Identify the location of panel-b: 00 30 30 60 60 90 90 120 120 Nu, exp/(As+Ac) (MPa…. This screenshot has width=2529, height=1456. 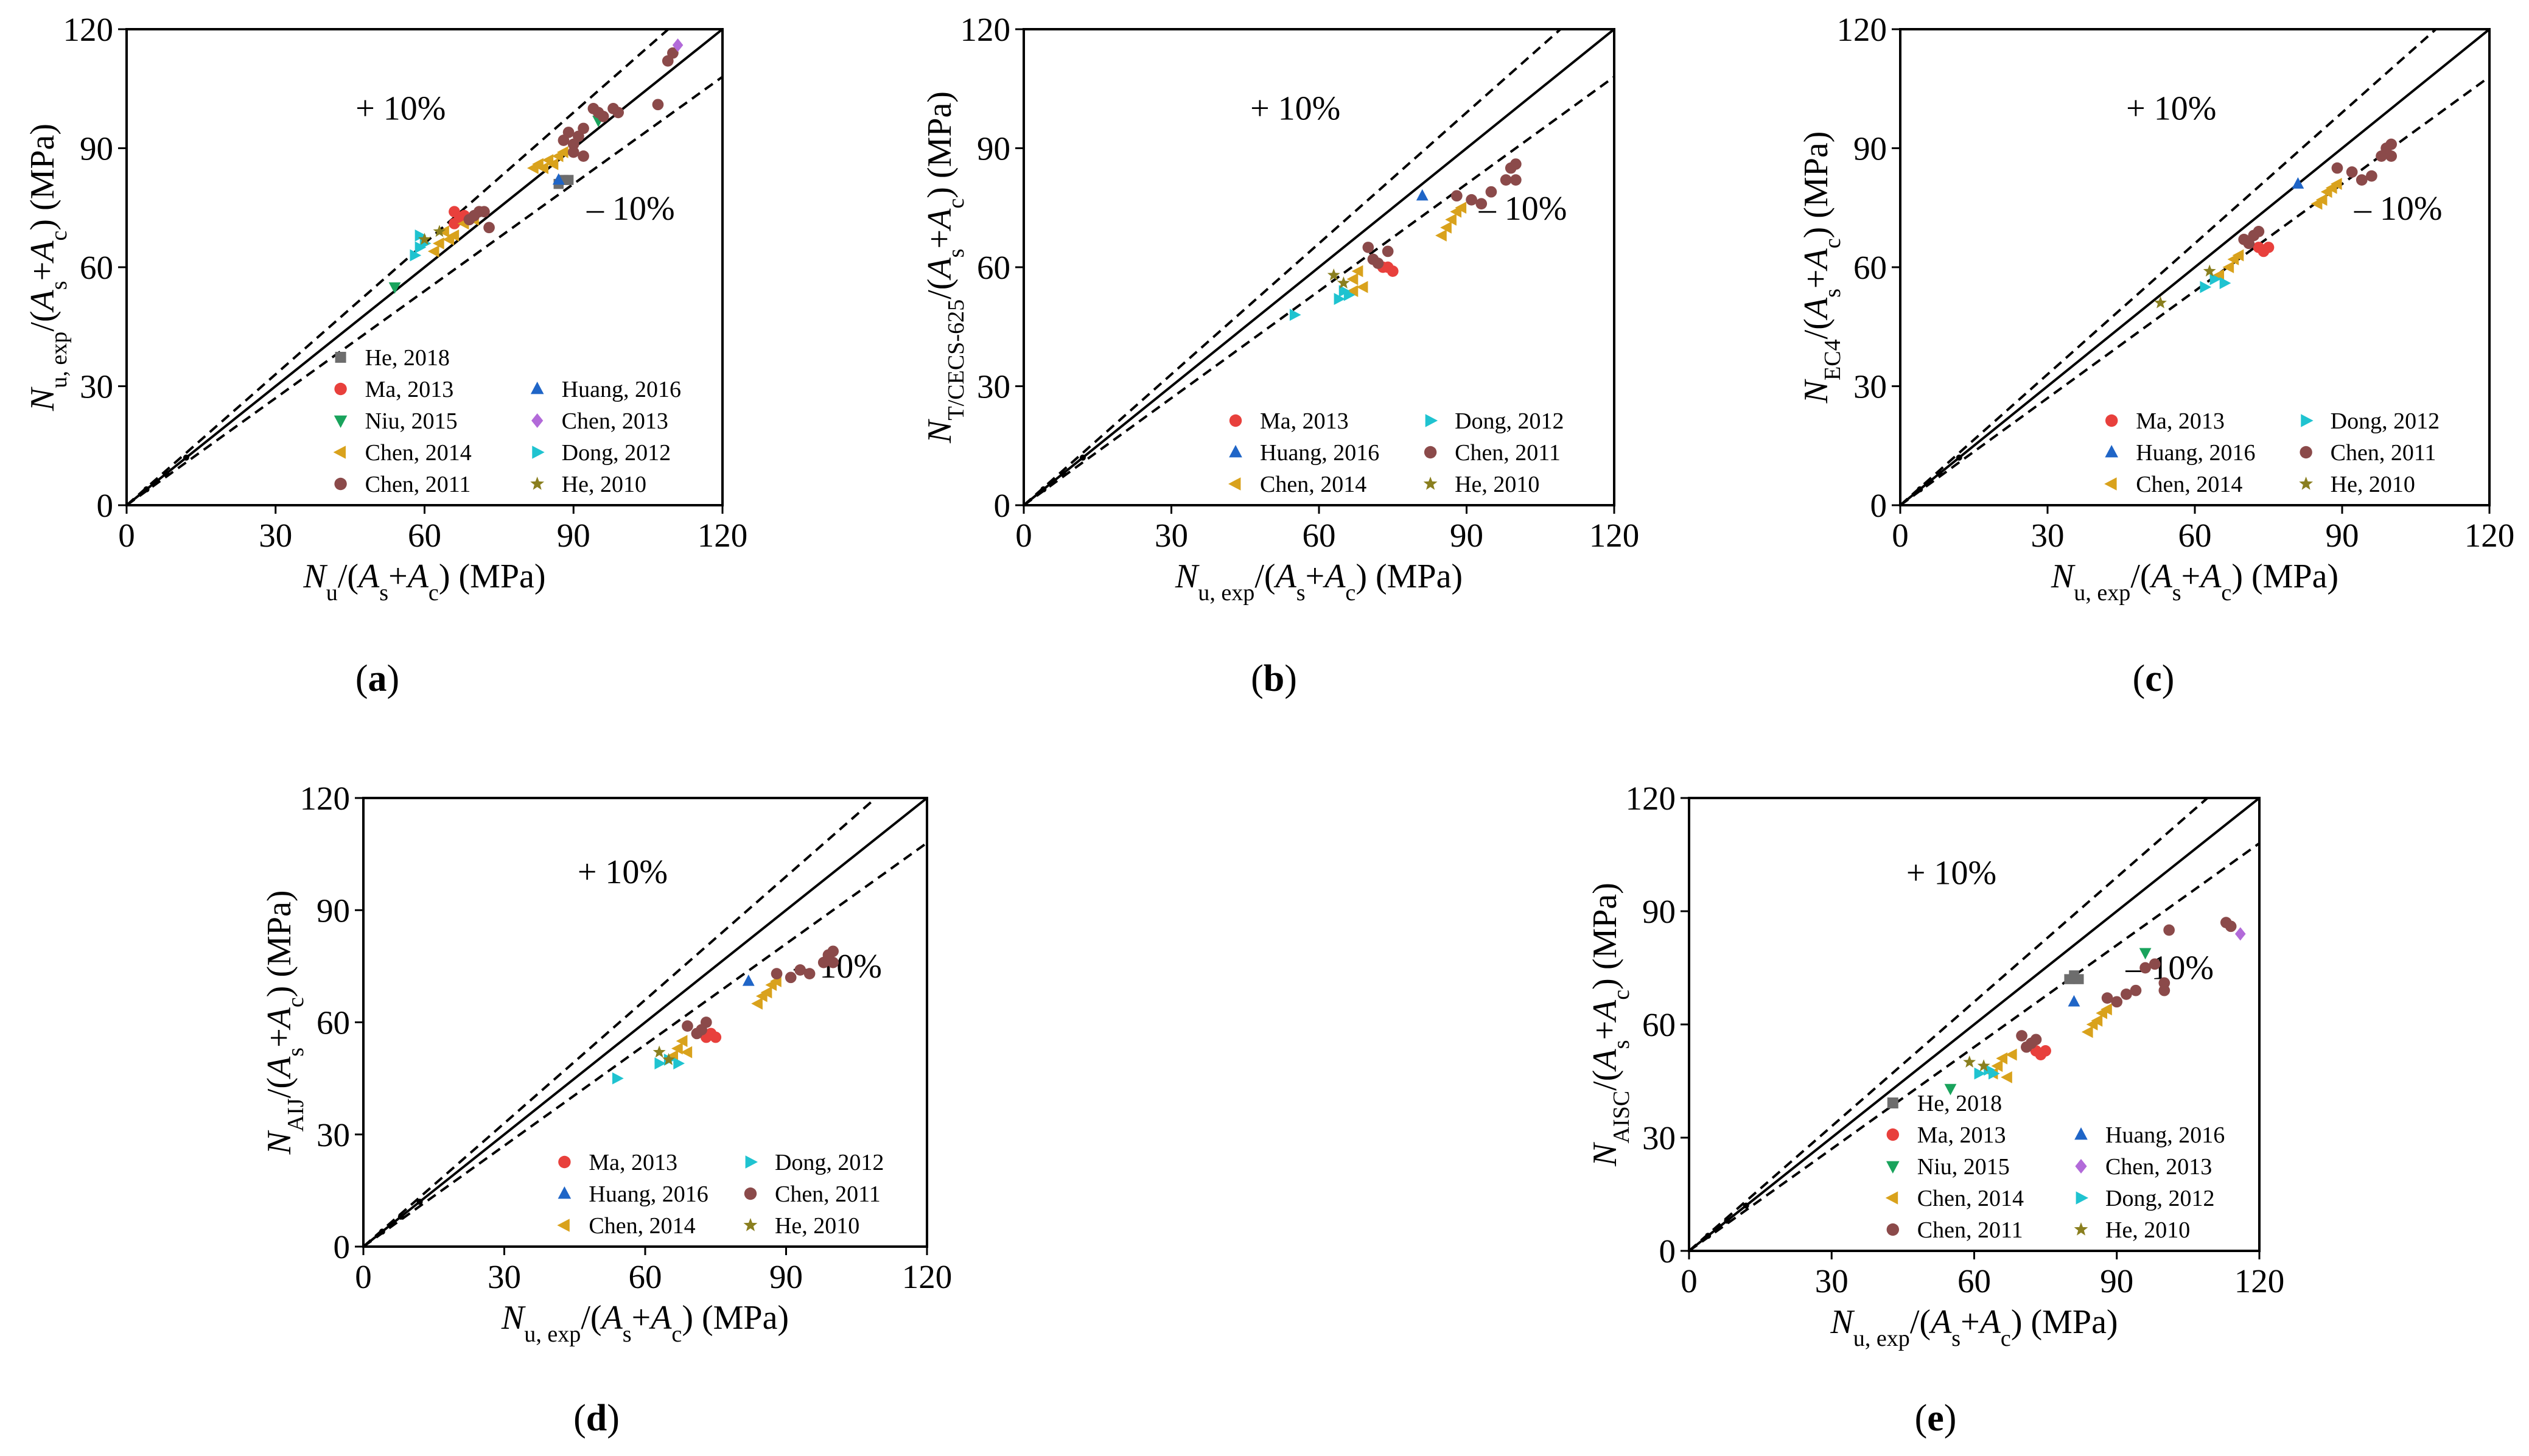
(1280, 355).